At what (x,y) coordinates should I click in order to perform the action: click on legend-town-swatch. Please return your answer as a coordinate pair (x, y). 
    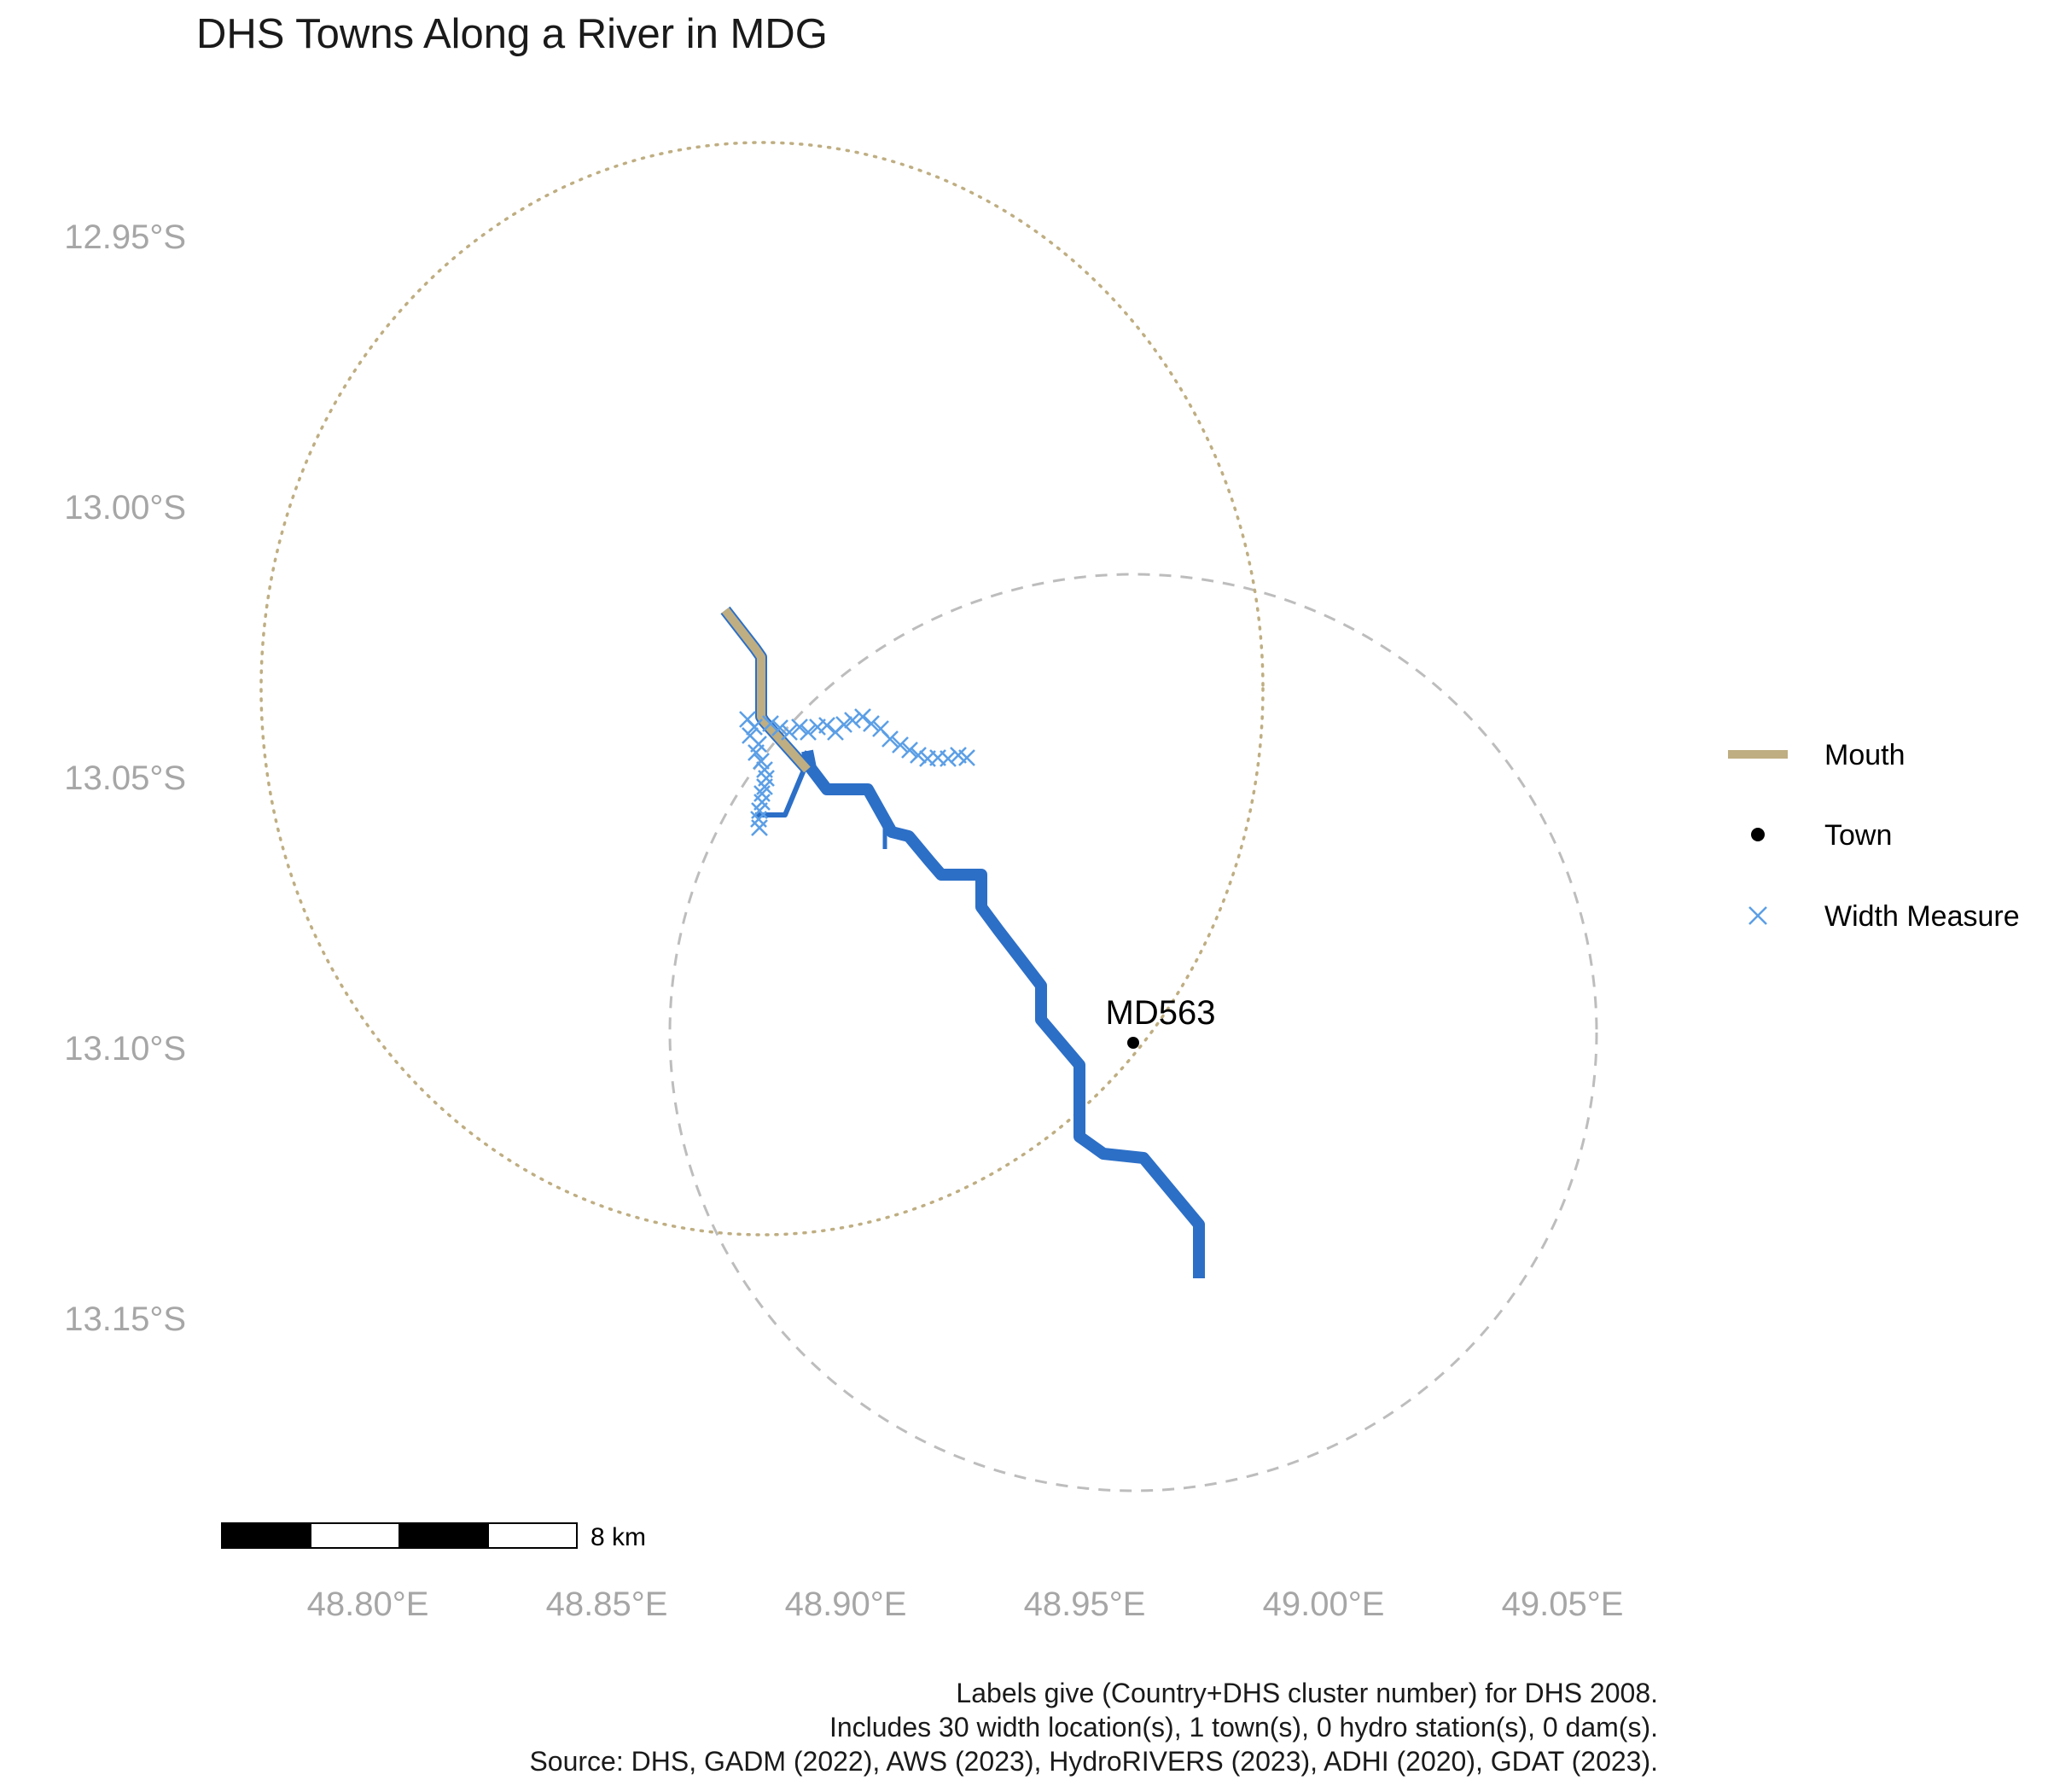
    Looking at the image, I should click on (1758, 834).